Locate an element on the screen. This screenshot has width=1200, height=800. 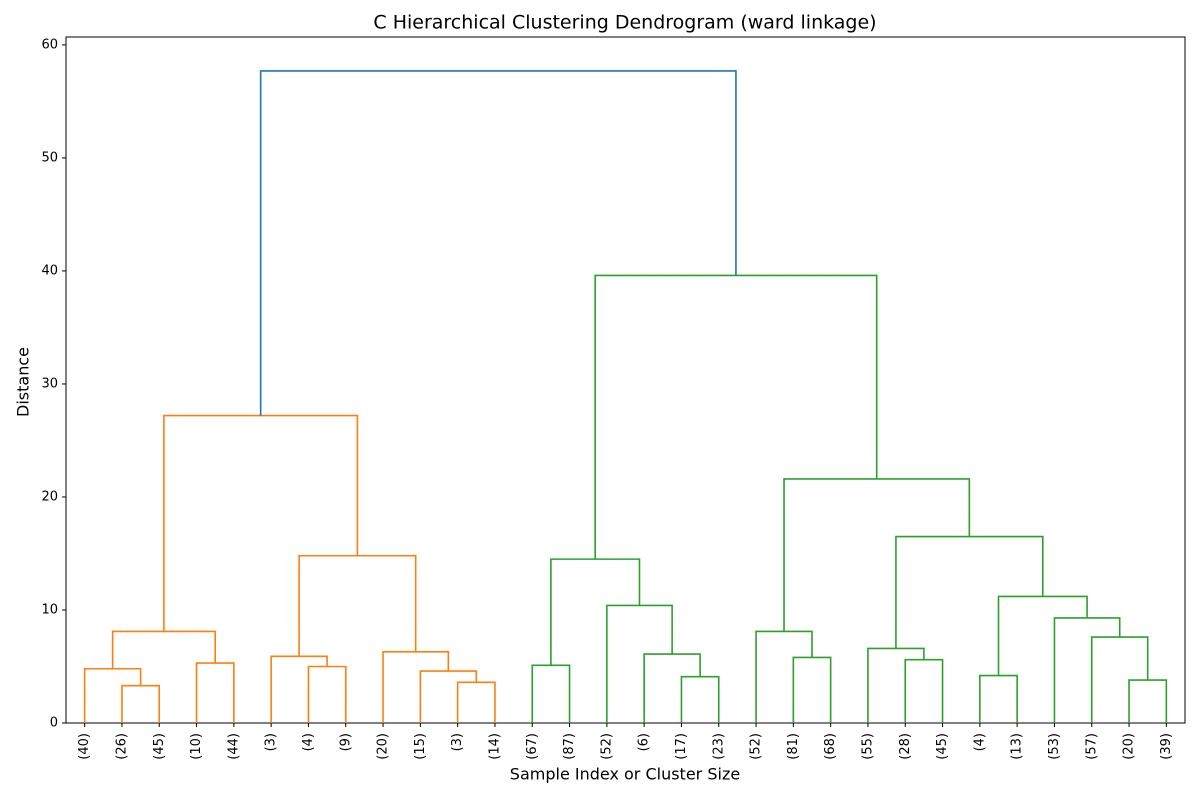
leaf-label: (87) is located at coordinates (569, 746).